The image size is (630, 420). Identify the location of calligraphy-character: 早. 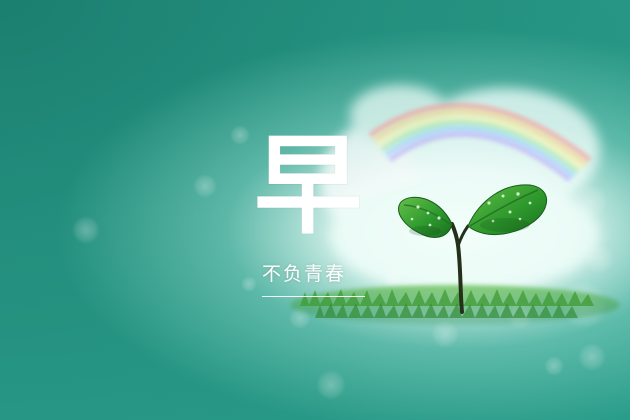
(308, 186).